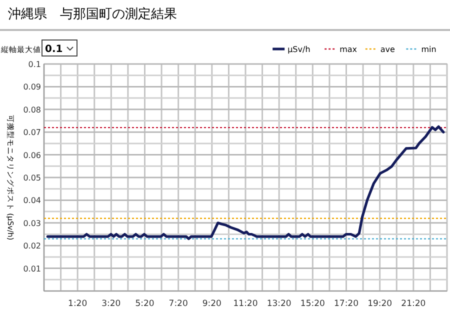 This screenshot has width=450, height=312. Describe the element at coordinates (111, 304) in the screenshot. I see `x-tick-label: 3:20` at that location.